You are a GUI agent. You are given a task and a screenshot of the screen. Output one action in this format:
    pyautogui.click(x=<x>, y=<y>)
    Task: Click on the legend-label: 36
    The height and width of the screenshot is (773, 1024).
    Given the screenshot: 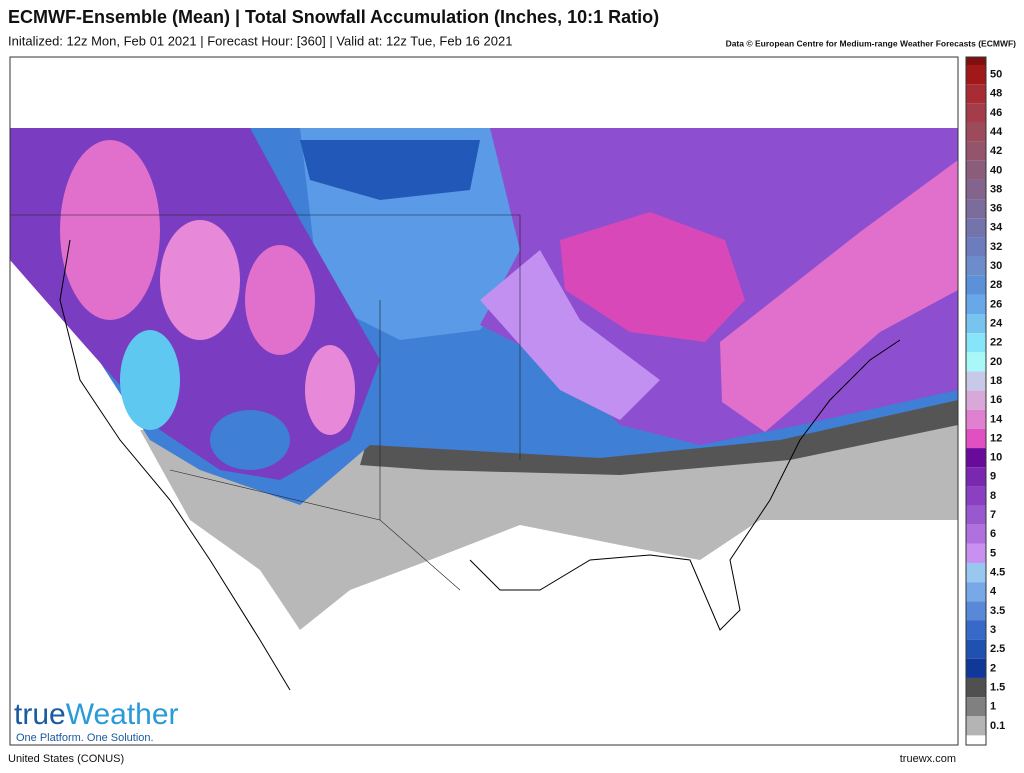 What is the action you would take?
    pyautogui.click(x=996, y=209)
    